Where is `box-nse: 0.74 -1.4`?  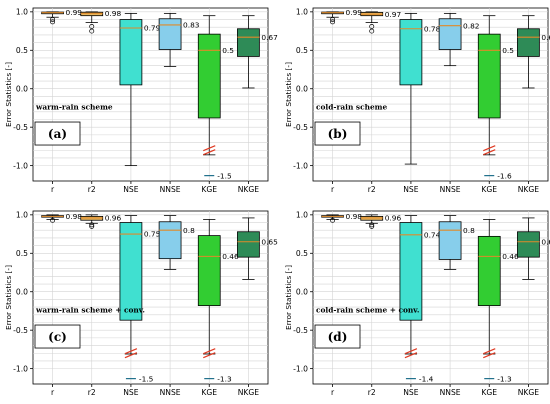 box-nse: 0.74 -1.4 is located at coordinates (420, 299).